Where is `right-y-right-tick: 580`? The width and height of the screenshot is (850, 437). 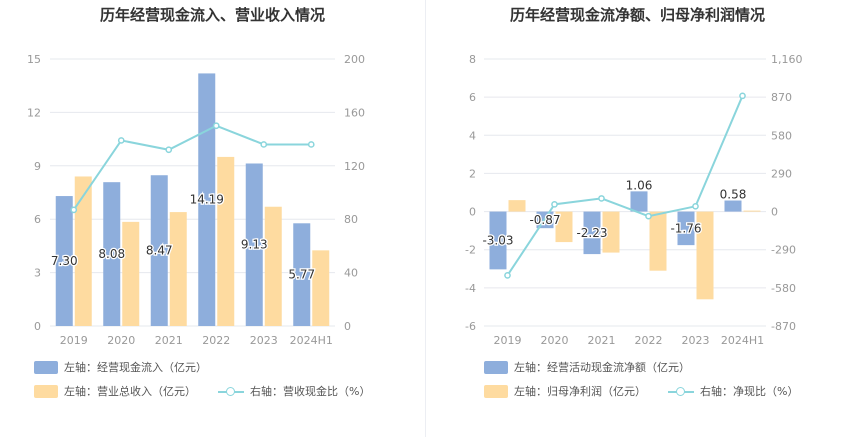 right-y-right-tick: 580 is located at coordinates (781, 135).